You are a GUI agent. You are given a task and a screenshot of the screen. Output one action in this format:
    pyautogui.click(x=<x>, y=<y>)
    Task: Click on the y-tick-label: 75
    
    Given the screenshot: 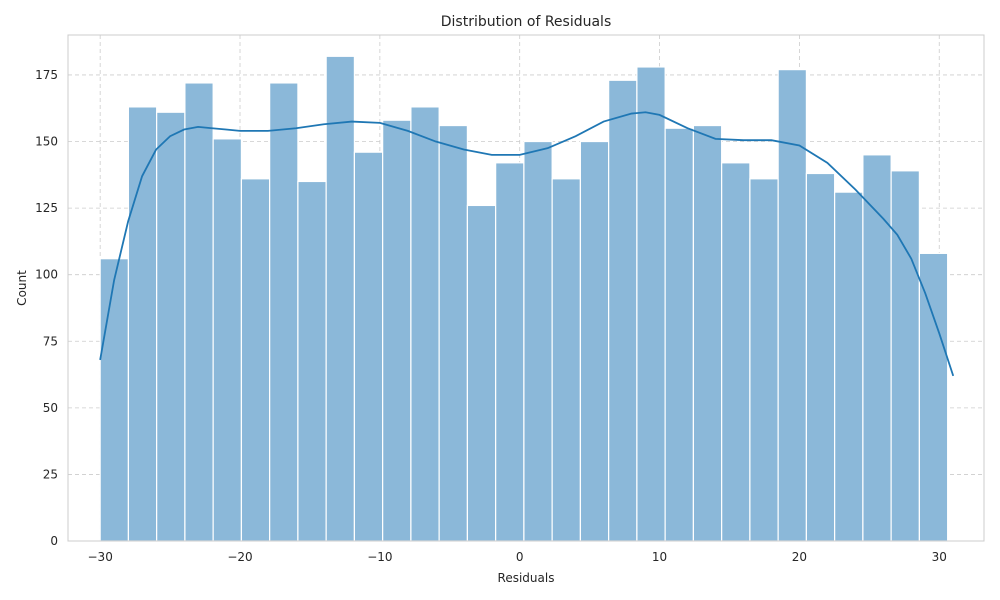 What is the action you would take?
    pyautogui.click(x=50, y=341)
    